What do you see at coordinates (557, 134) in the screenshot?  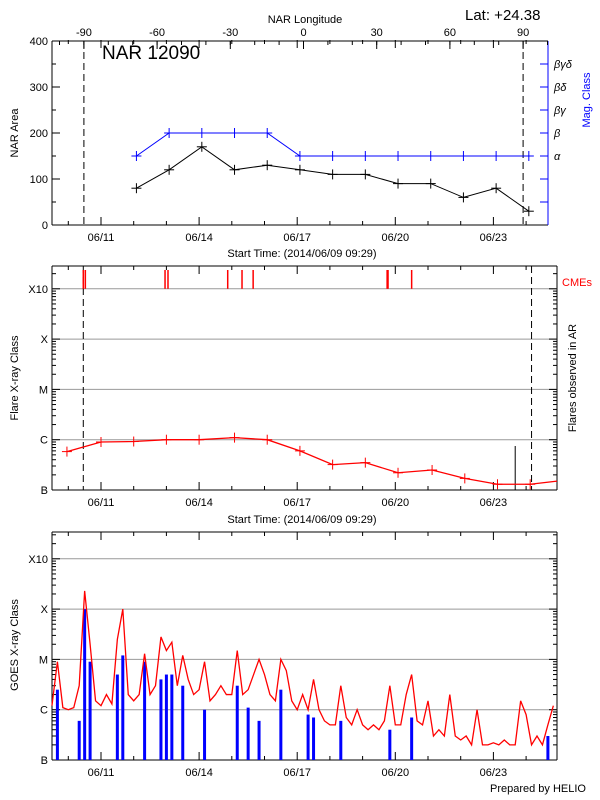 I see `mag-class-tick-label: β` at bounding box center [557, 134].